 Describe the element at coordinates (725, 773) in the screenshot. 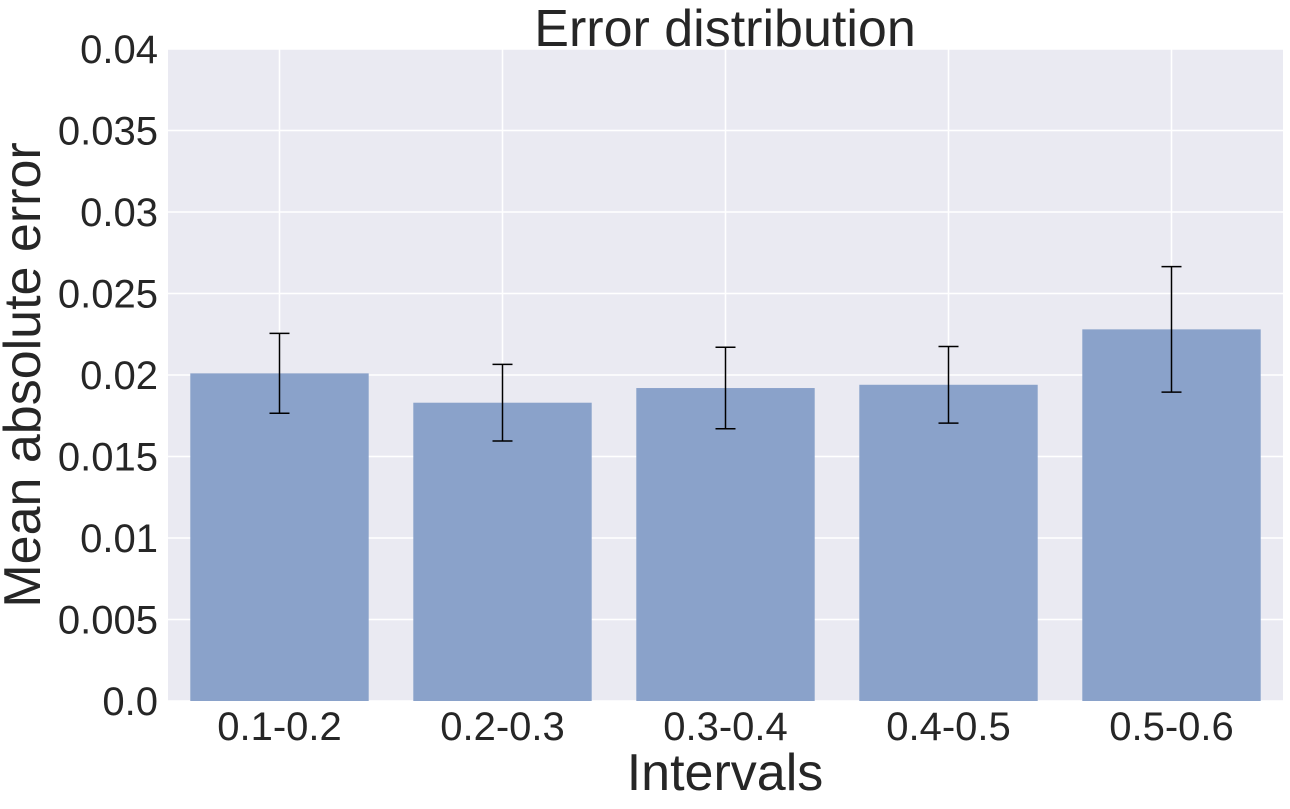

I see `x-axis-label: Intervals` at that location.